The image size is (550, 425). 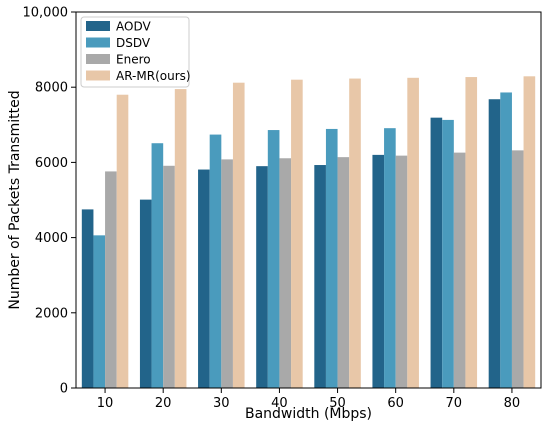 I want to click on x-axis-label: Bandwidth (Mbps), so click(x=308, y=414).